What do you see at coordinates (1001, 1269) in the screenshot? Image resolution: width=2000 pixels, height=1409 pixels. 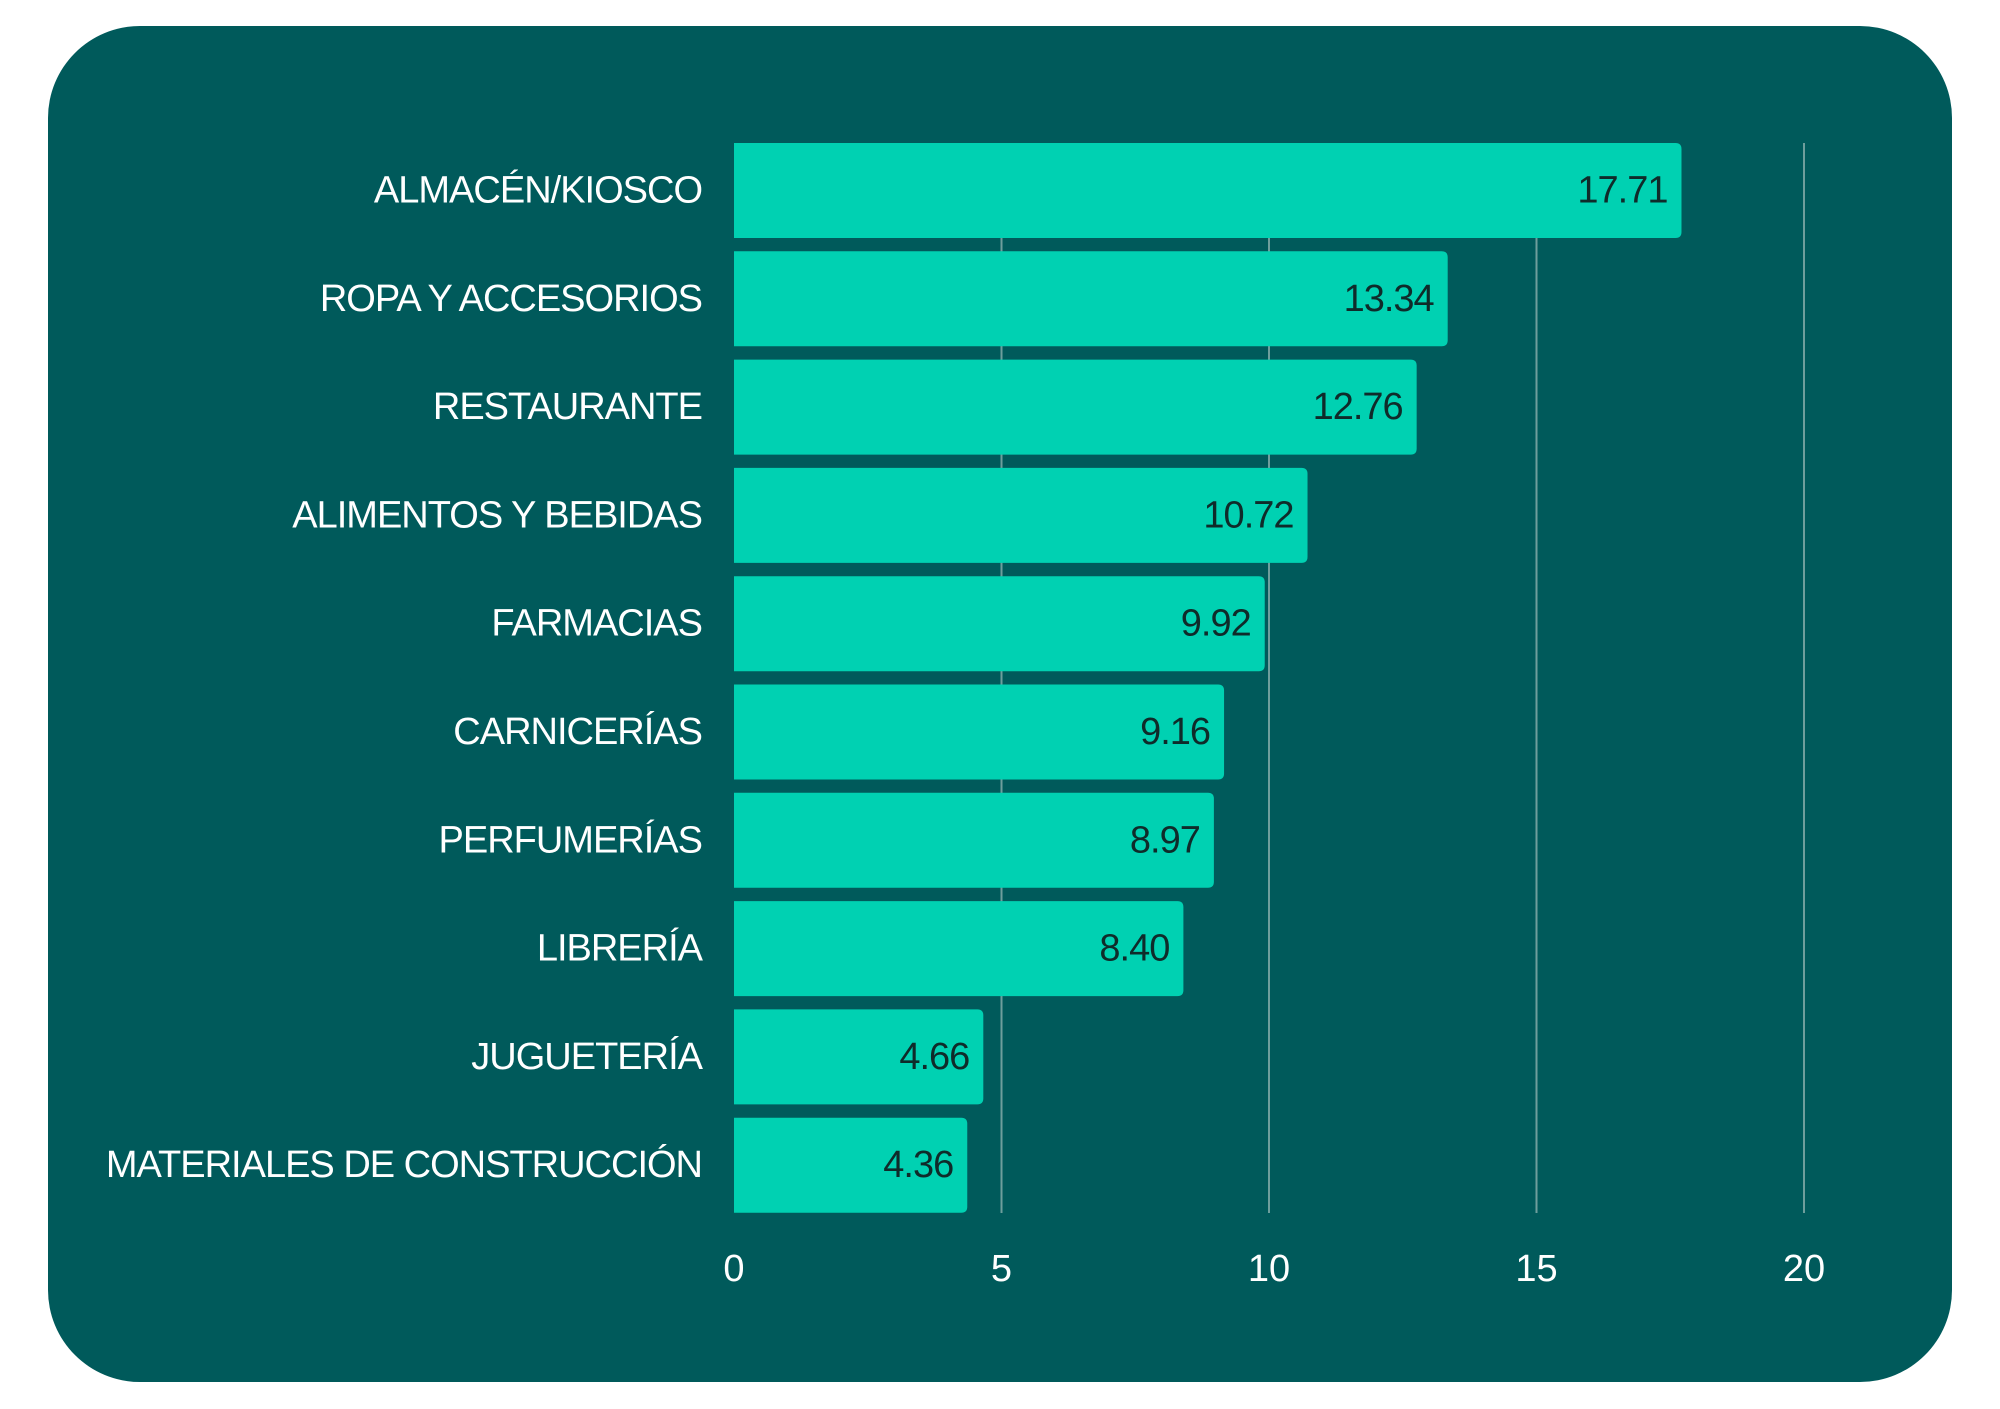 I see `x-tick-label: 5` at bounding box center [1001, 1269].